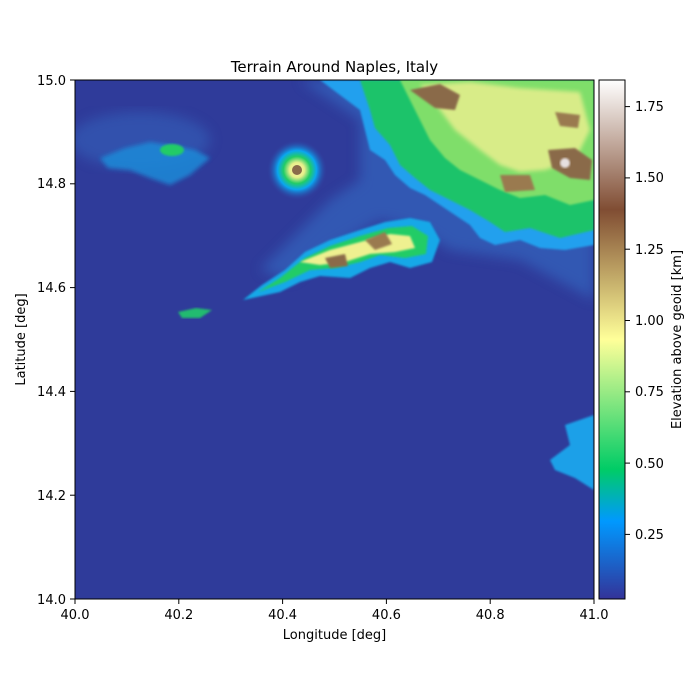 This screenshot has width=700, height=700. Describe the element at coordinates (51, 496) in the screenshot. I see `y-tick-label: 14.2` at that location.